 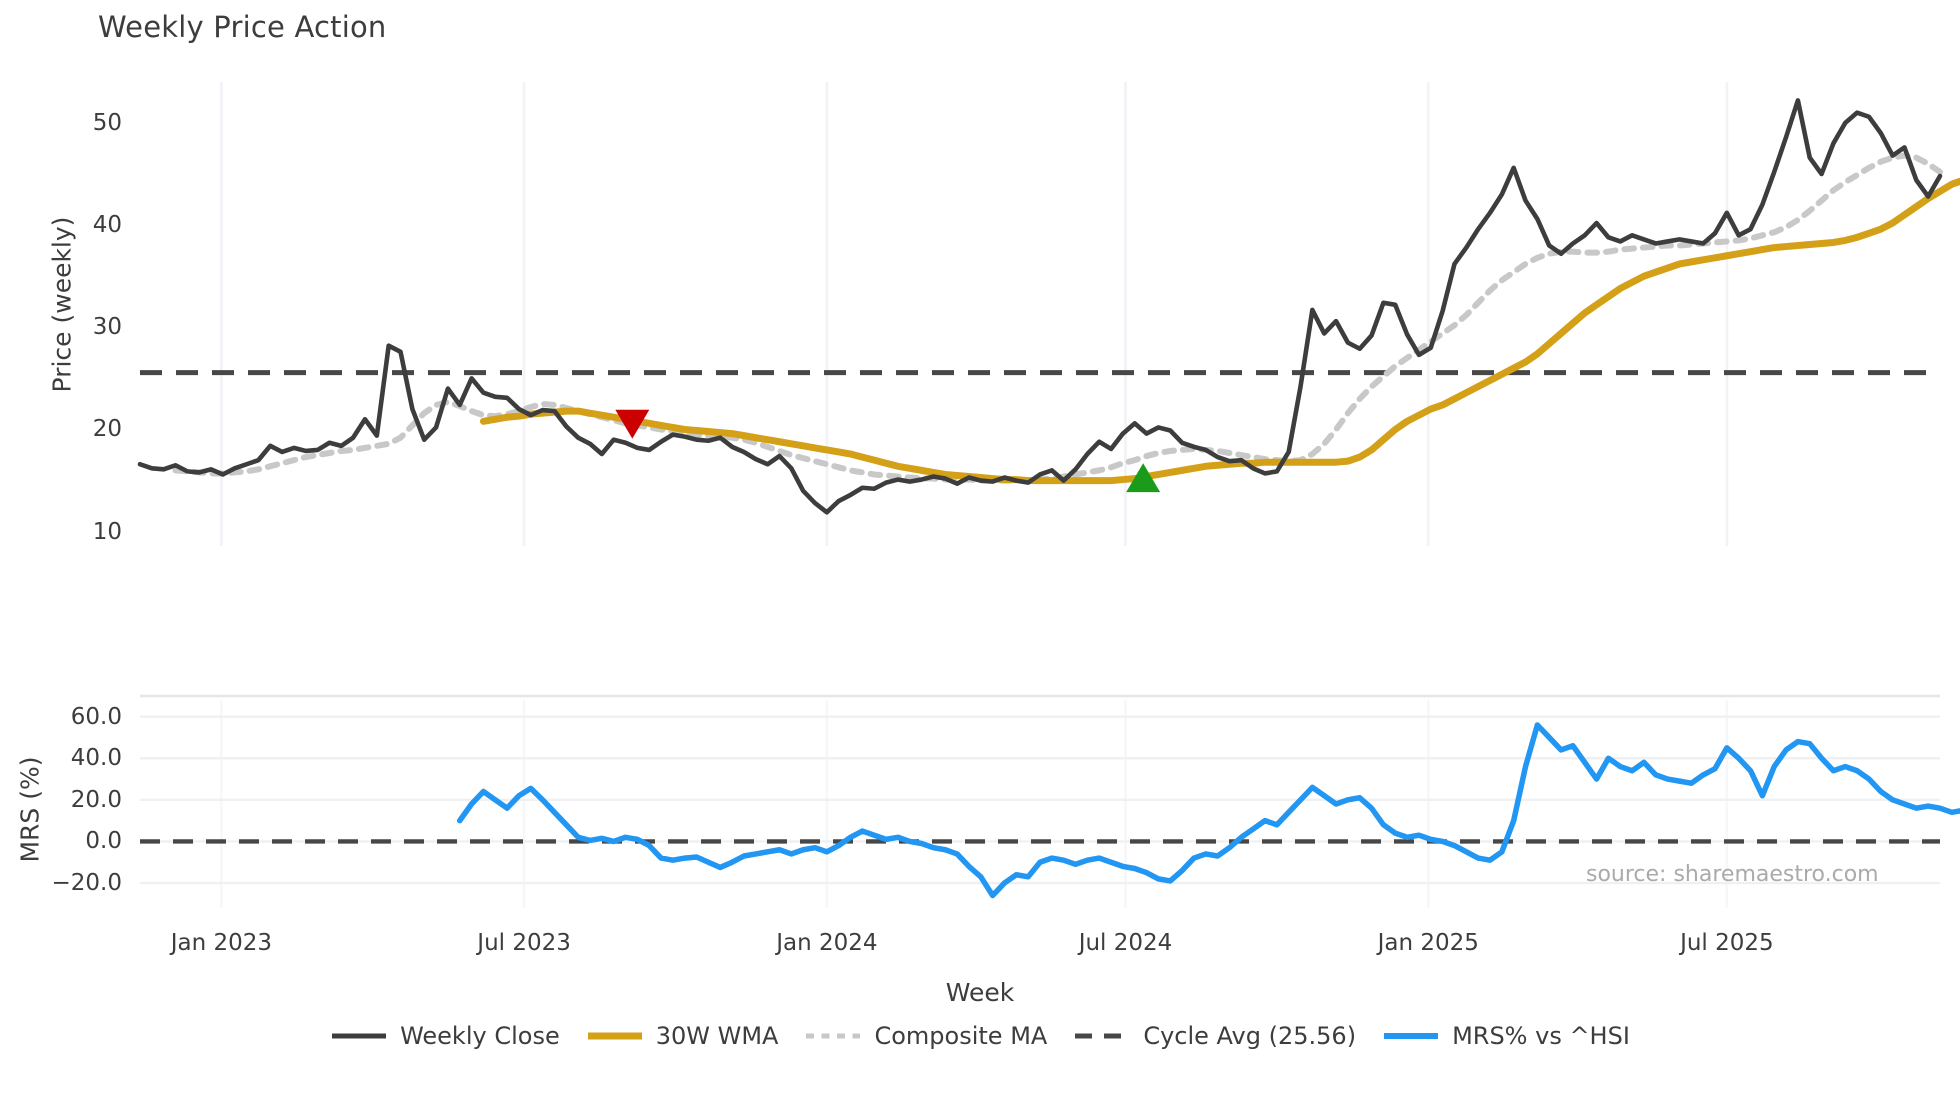 What do you see at coordinates (107, 429) in the screenshot?
I see `price-y-tick-label: 20` at bounding box center [107, 429].